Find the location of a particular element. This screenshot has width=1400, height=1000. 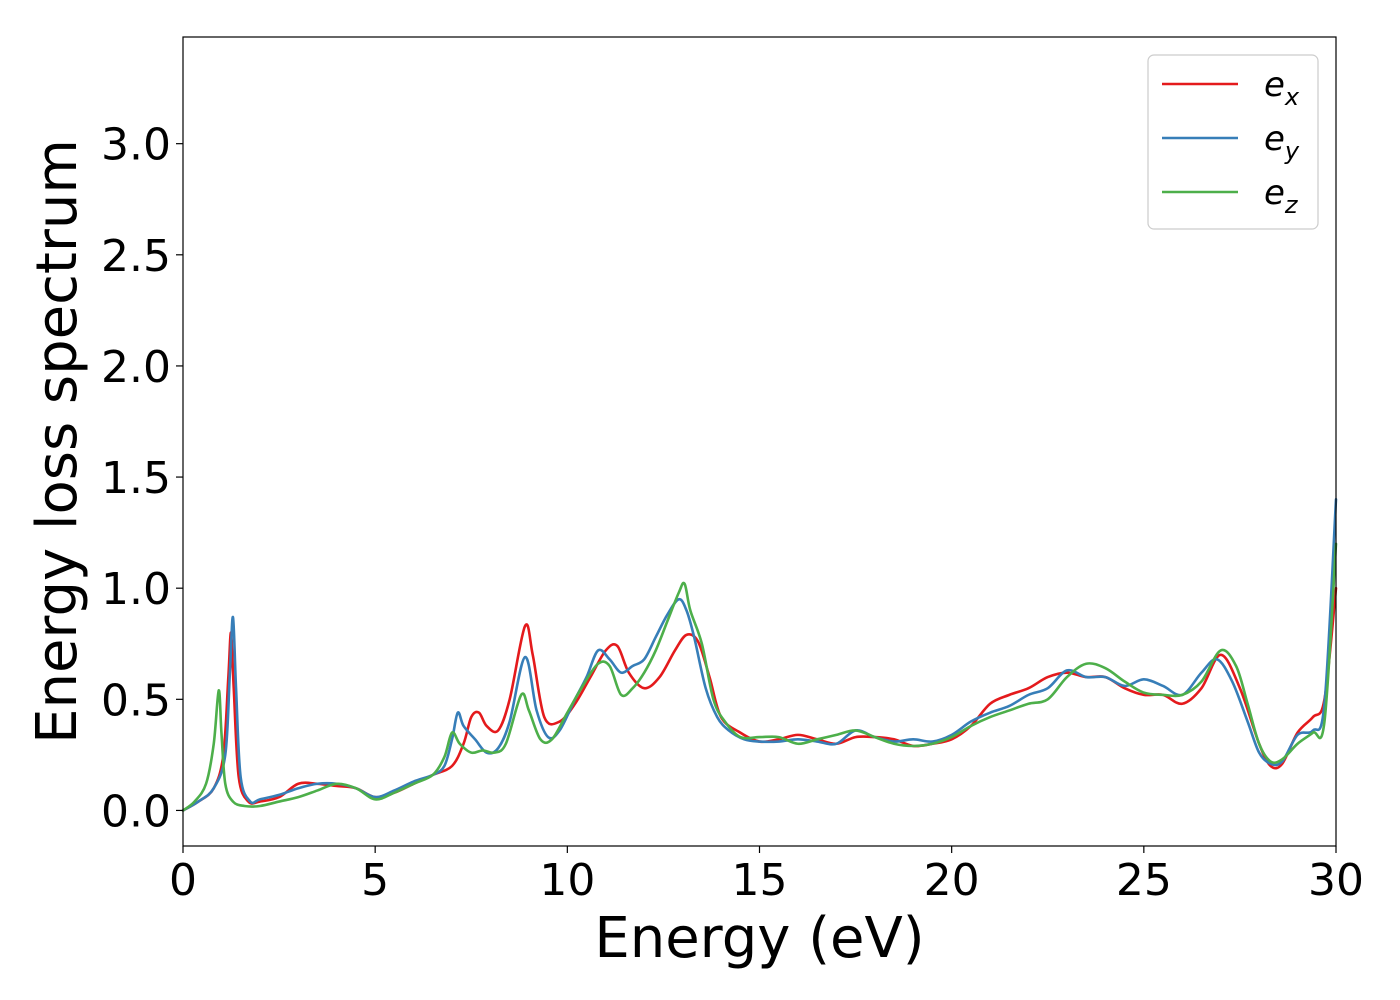

y-tick-label: 2.0 is located at coordinates (136, 367).